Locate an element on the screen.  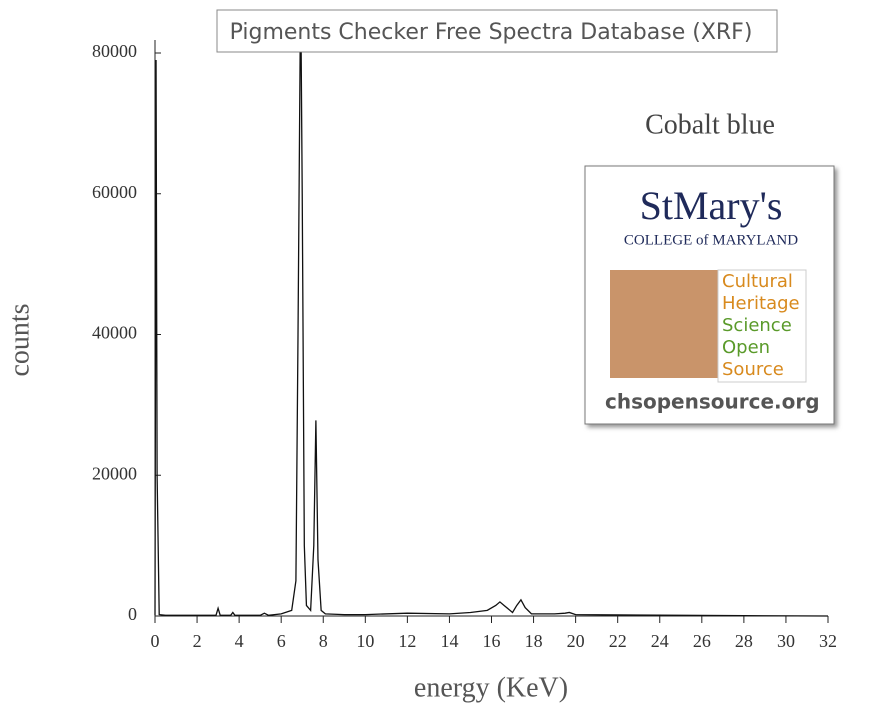
logo-url: chsopensource.org is located at coordinates (712, 402).